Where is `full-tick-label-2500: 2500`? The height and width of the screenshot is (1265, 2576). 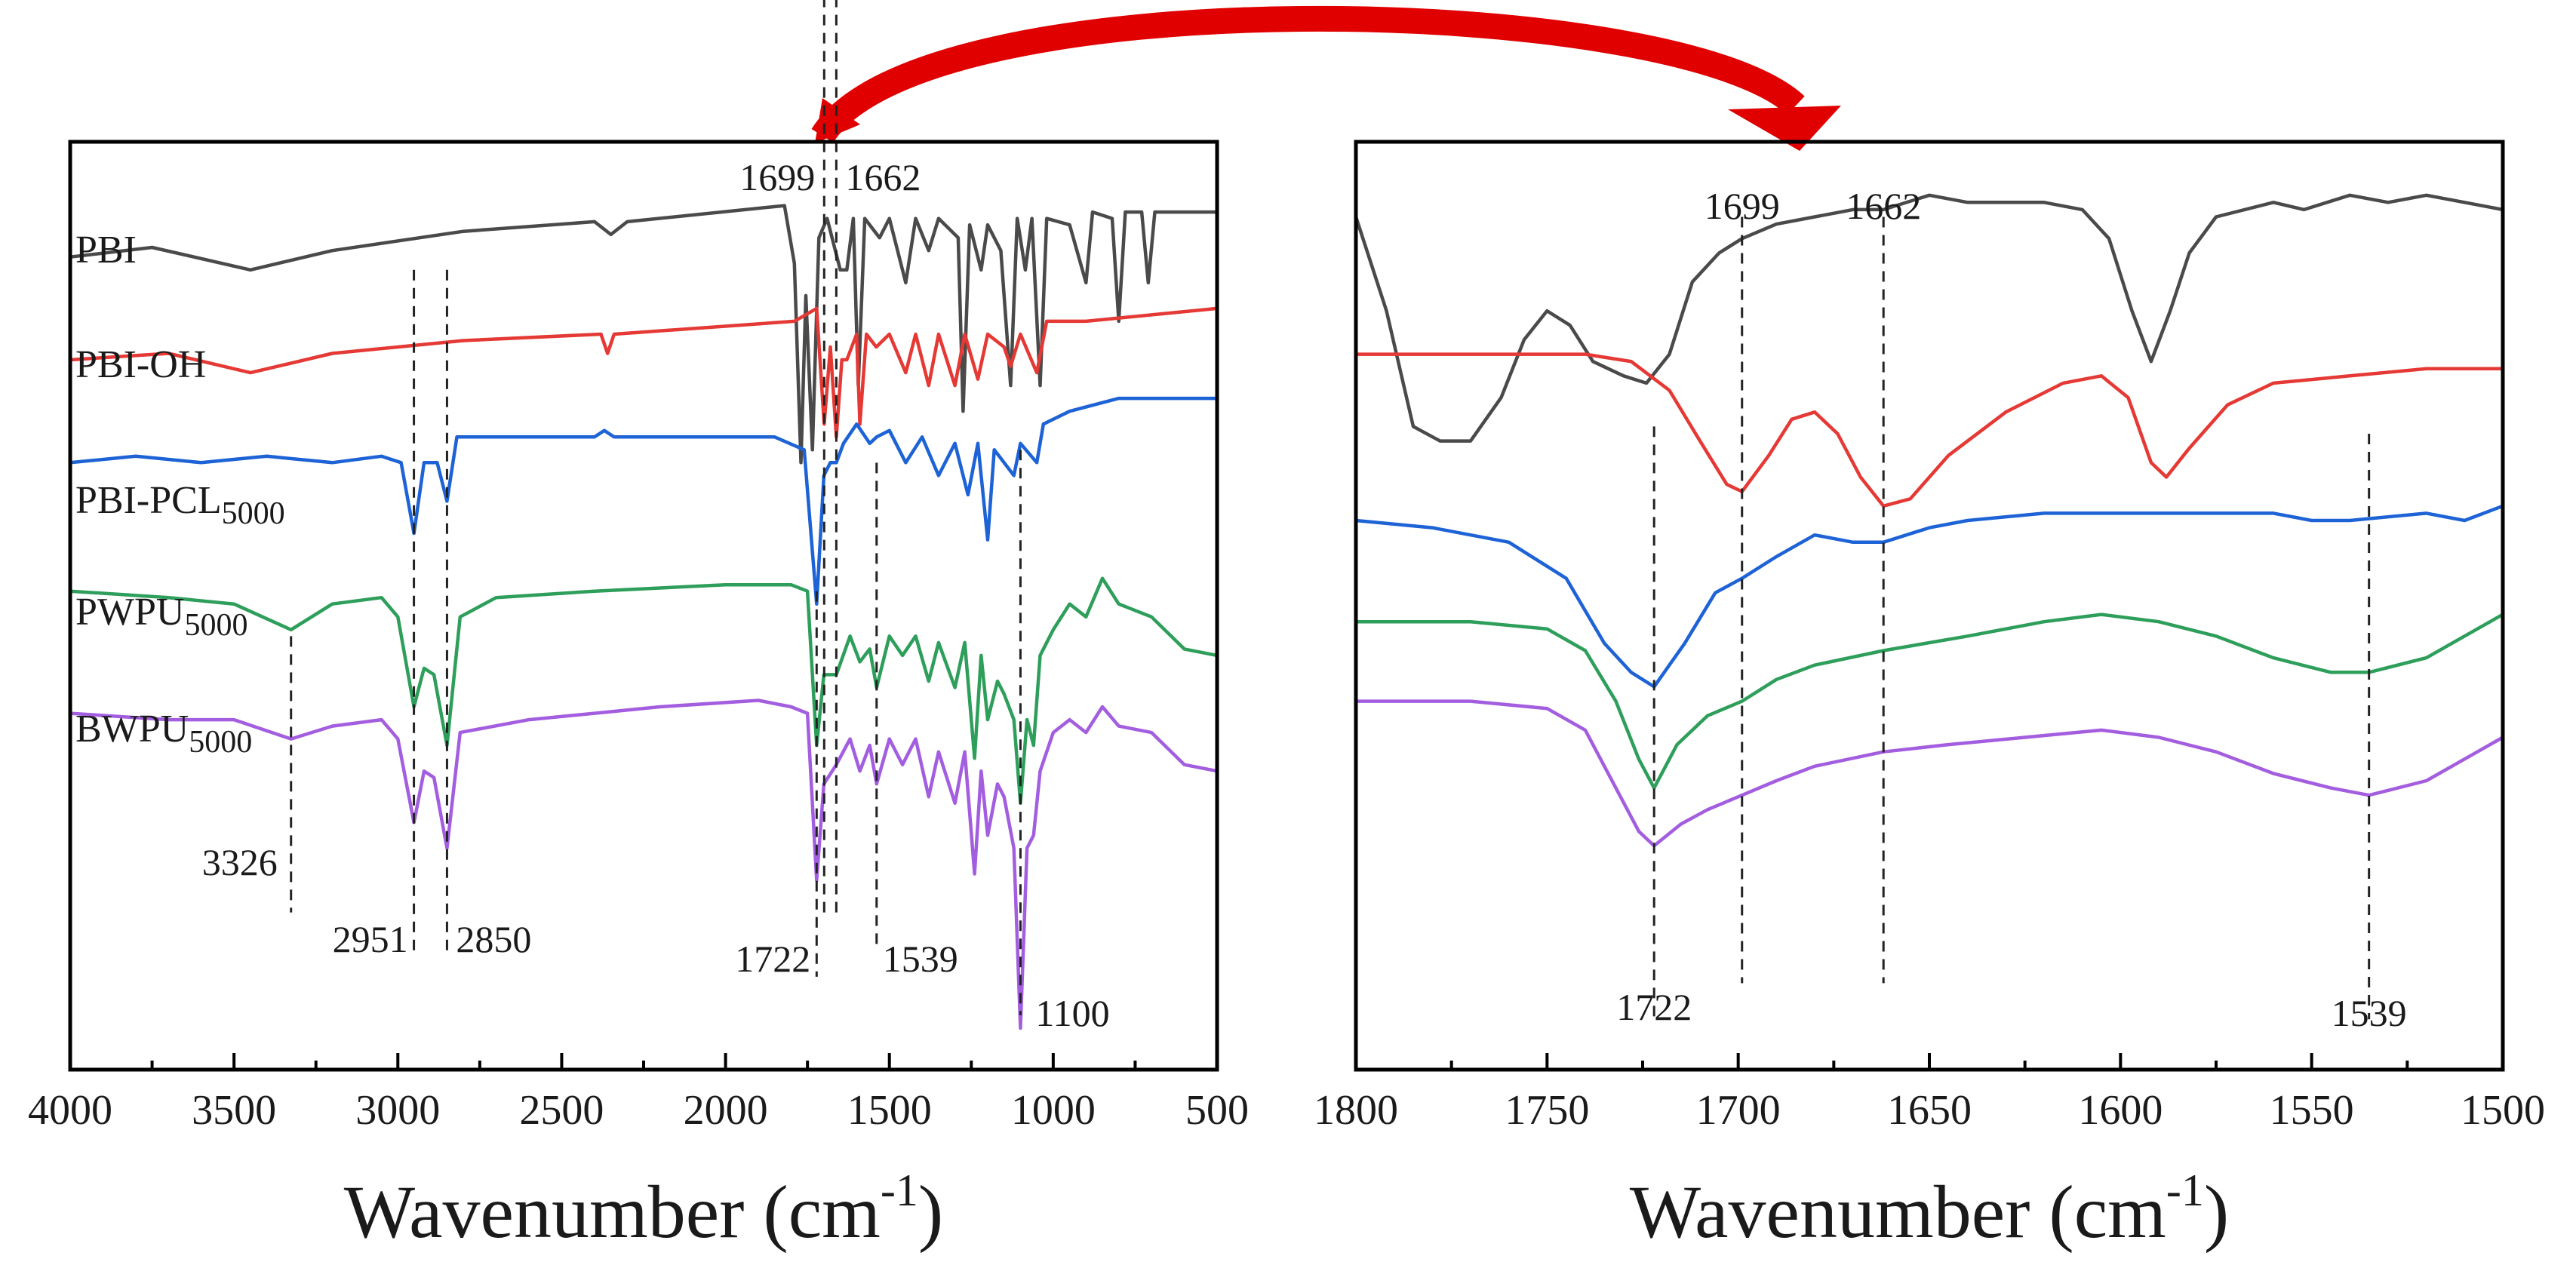 full-tick-label-2500: 2500 is located at coordinates (561, 1110).